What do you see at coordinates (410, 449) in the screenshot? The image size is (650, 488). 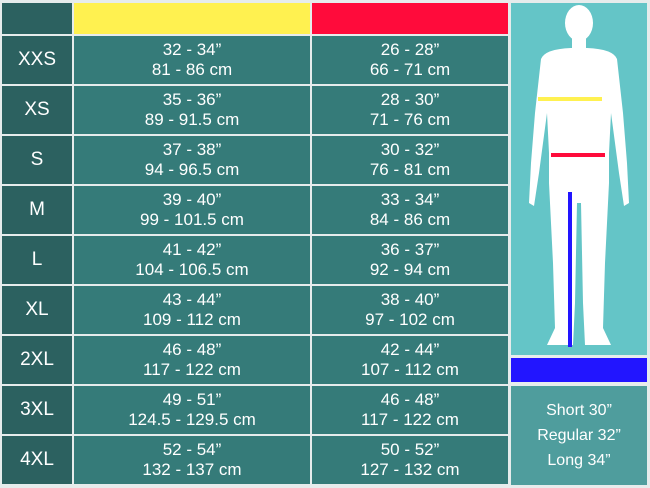 I see `waist-in: 50 - 52”` at bounding box center [410, 449].